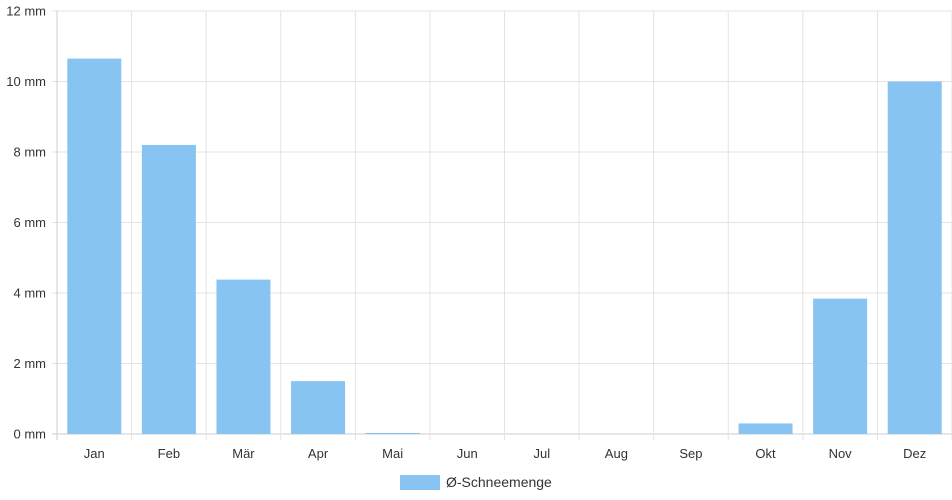 The image size is (952, 500). Describe the element at coordinates (243, 453) in the screenshot. I see `x-tick-label: Mär` at that location.